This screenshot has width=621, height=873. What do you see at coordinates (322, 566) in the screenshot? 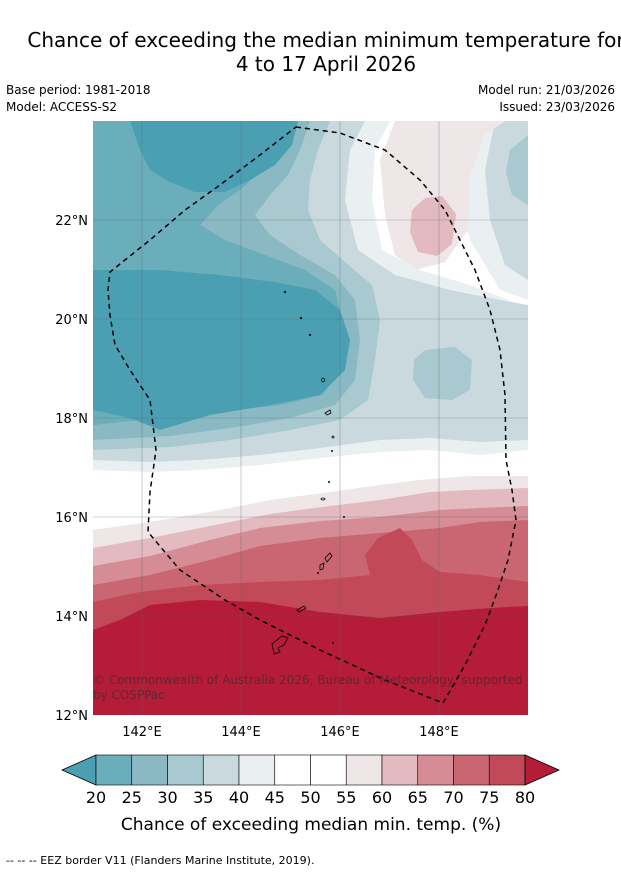
I see `island-tinian` at bounding box center [322, 566].